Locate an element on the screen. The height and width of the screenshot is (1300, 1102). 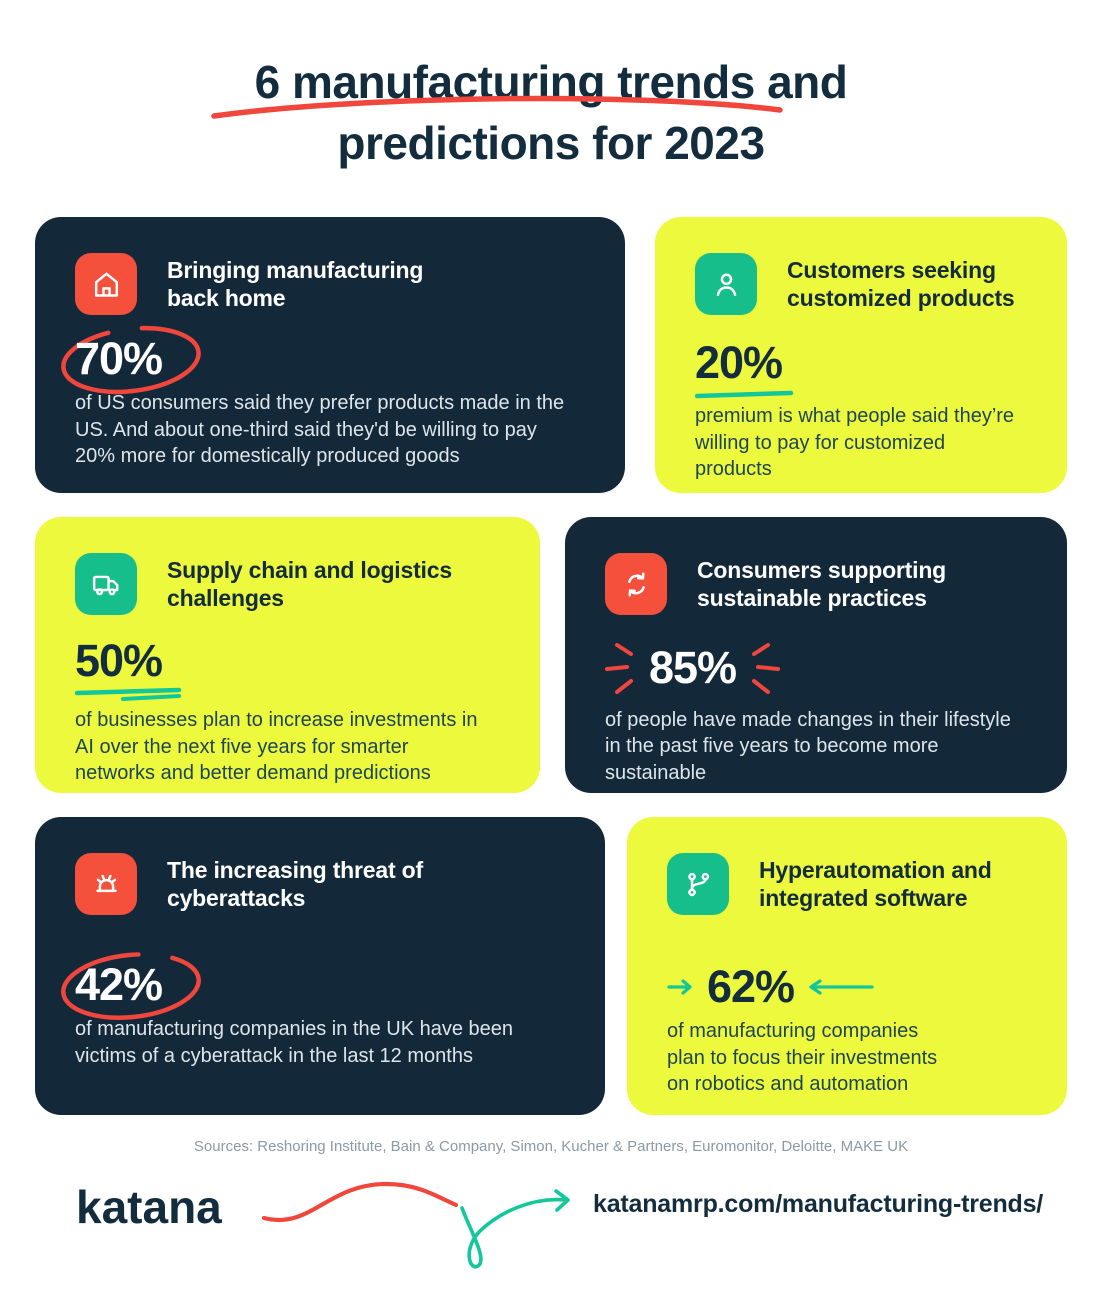
green-arrow-right-doodle is located at coordinates (679, 987).